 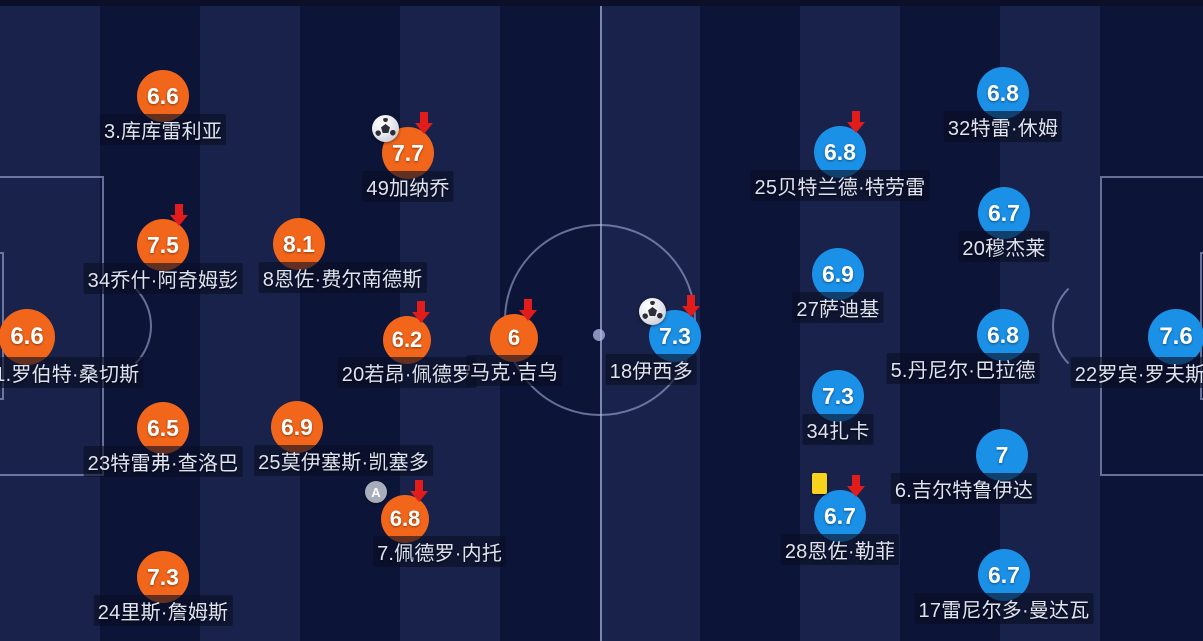 What do you see at coordinates (651, 369) in the screenshot?
I see `player-name-label: 18伊西多` at bounding box center [651, 369].